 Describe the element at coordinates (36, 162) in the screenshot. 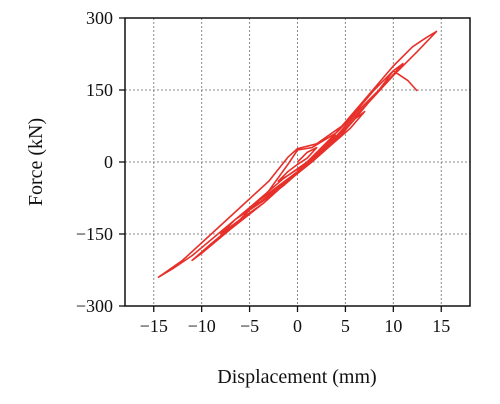

I see `y-axis-label: Force (kN)` at that location.